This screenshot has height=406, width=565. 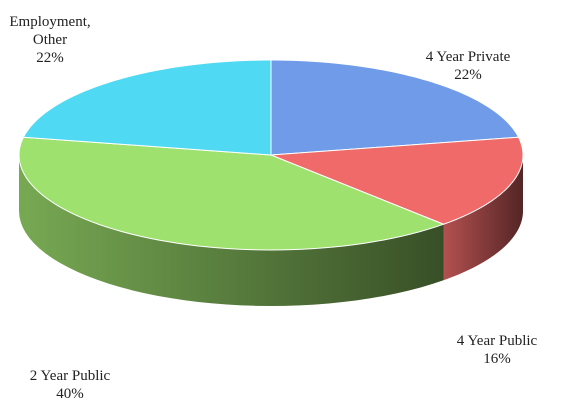 I want to click on value-label: 40%, so click(x=70, y=394).